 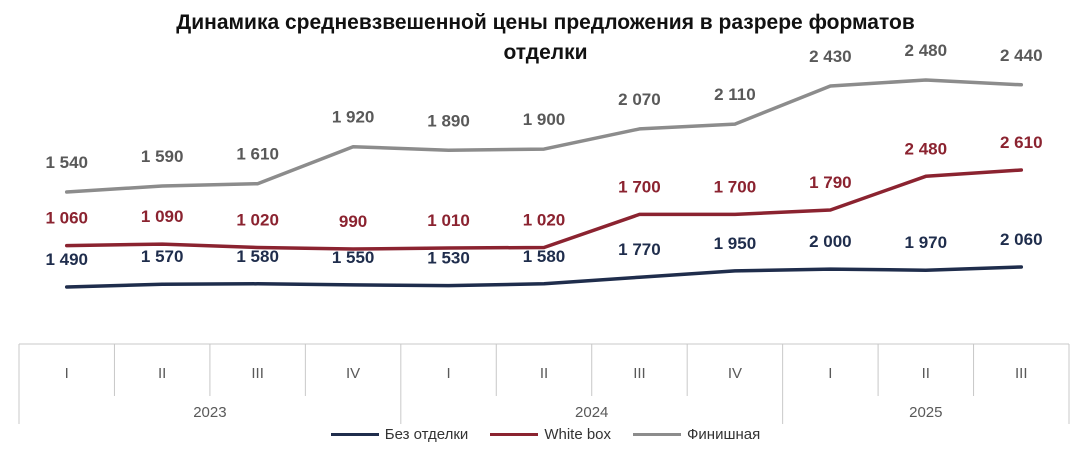 What do you see at coordinates (257, 154) in the screenshot?
I see `data-label: 1 610` at bounding box center [257, 154].